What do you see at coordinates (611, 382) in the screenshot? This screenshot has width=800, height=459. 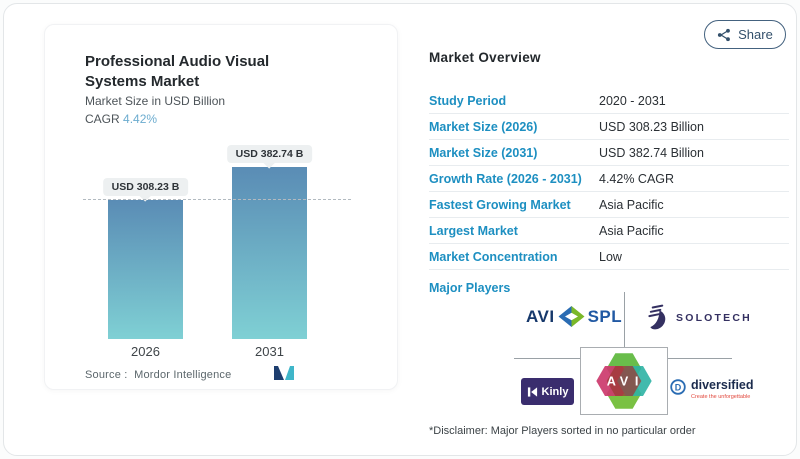 I see `avi-letter-a: A` at bounding box center [611, 382].